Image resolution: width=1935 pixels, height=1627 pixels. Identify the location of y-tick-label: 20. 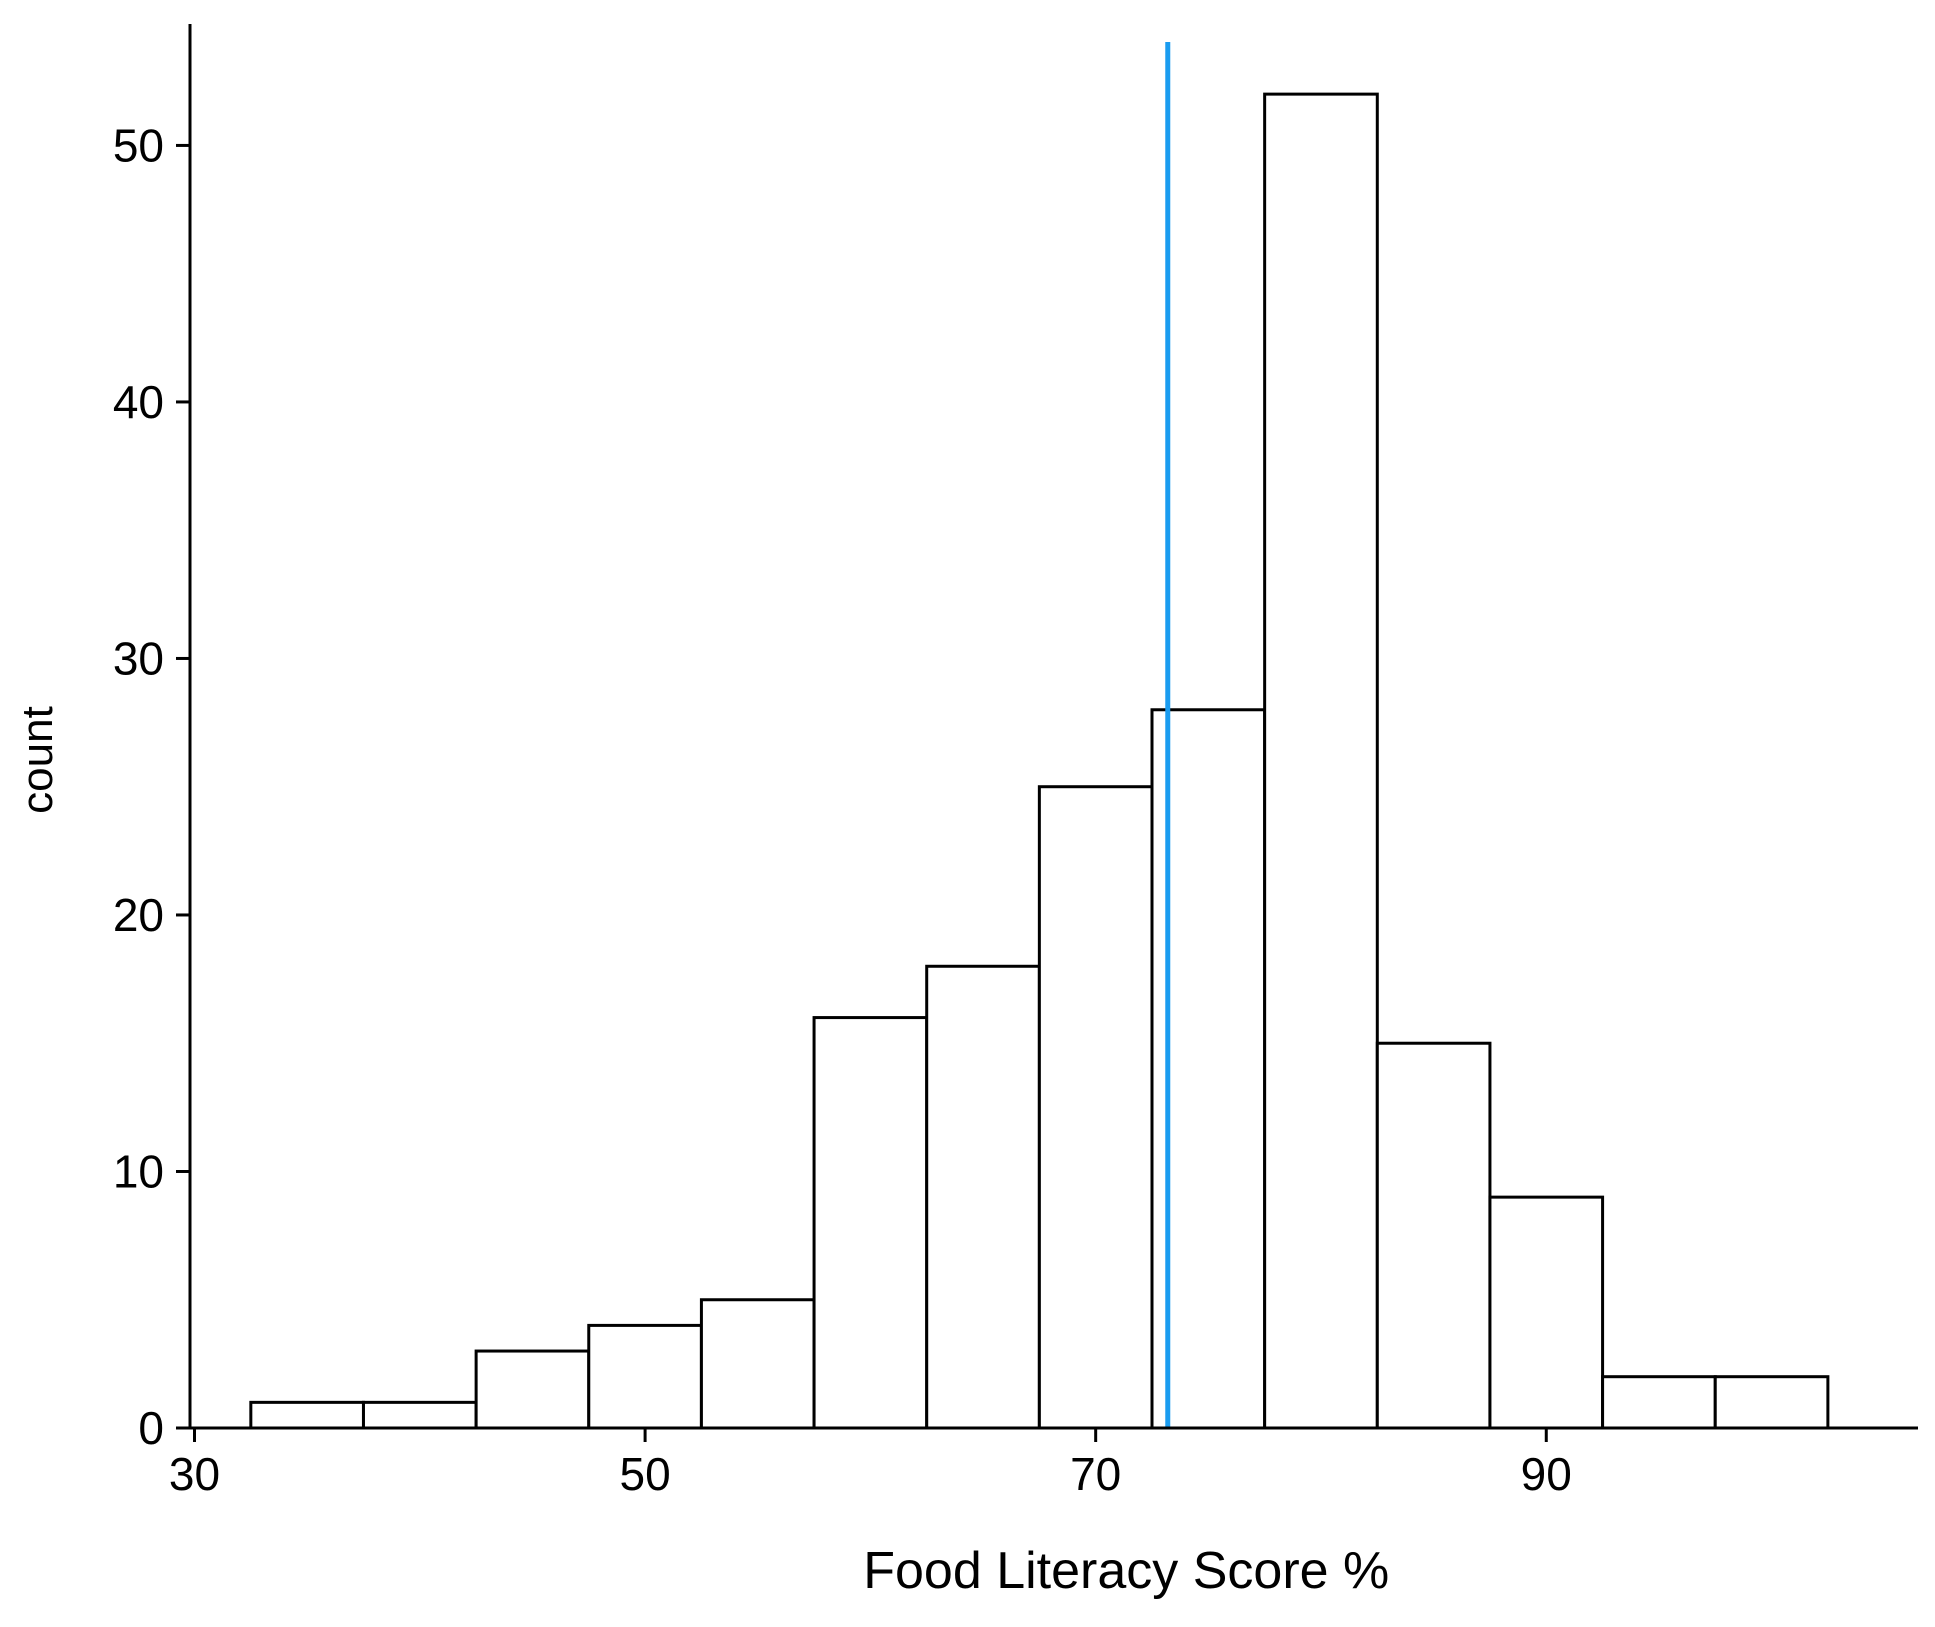
(138, 915).